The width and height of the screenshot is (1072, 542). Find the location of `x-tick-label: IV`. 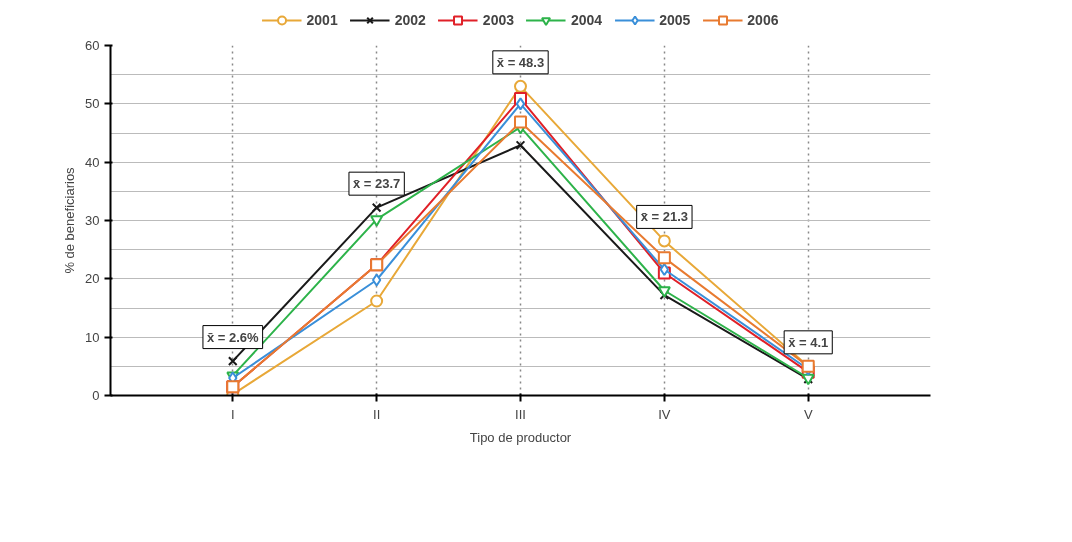

x-tick-label: IV is located at coordinates (664, 414).